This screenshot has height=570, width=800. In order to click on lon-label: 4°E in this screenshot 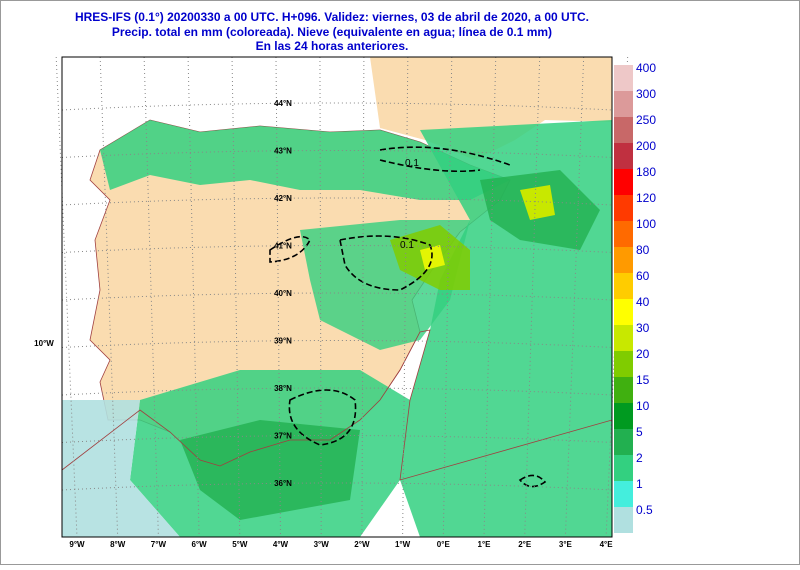, I will do `click(607, 544)`.